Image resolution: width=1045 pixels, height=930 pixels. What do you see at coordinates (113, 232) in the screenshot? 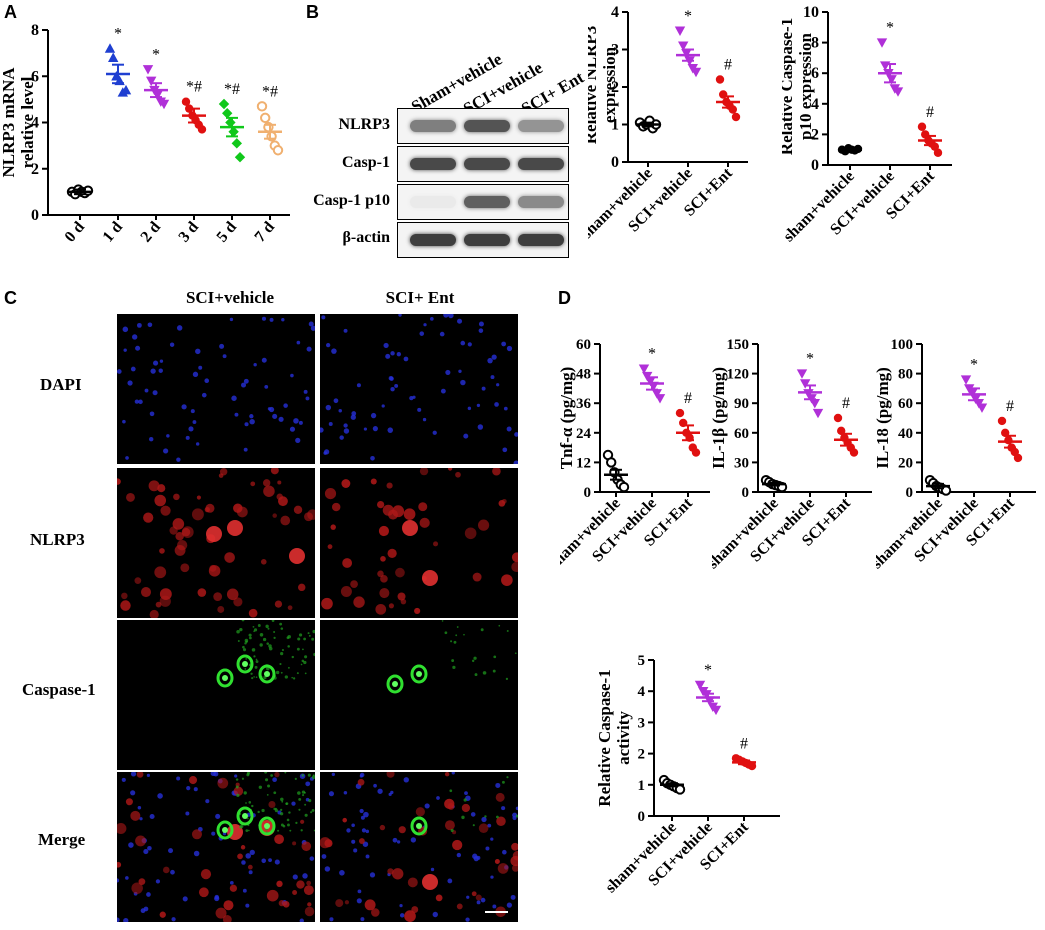
I see `x-tick-label: 1 d` at bounding box center [113, 232].